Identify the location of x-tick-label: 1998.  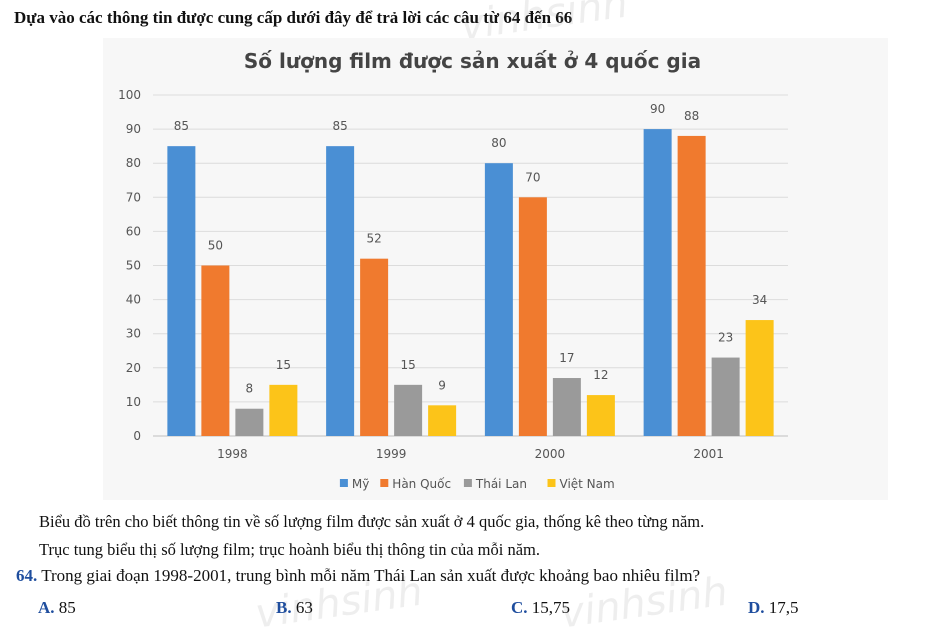
(232, 454).